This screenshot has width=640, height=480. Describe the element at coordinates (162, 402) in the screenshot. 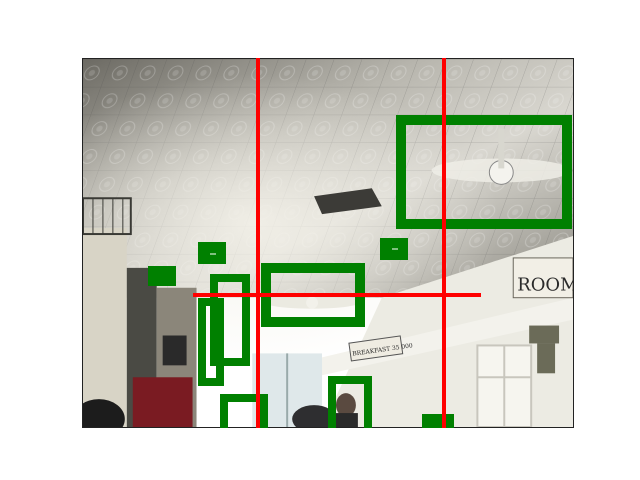

I see `counter-machine` at that location.